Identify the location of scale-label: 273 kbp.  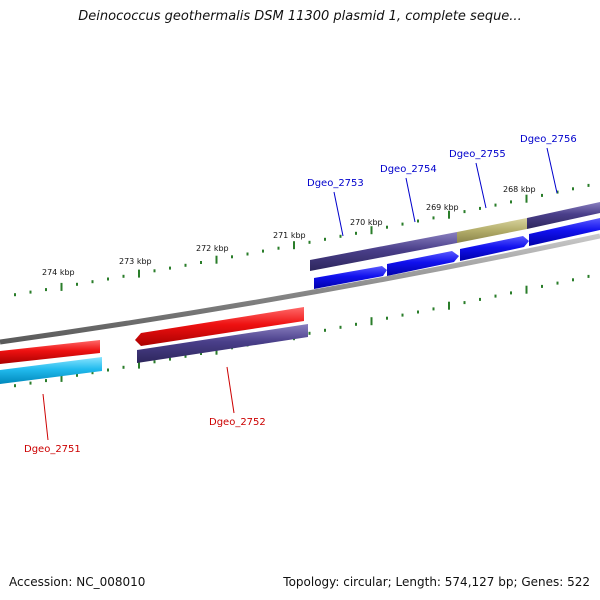
(135, 261).